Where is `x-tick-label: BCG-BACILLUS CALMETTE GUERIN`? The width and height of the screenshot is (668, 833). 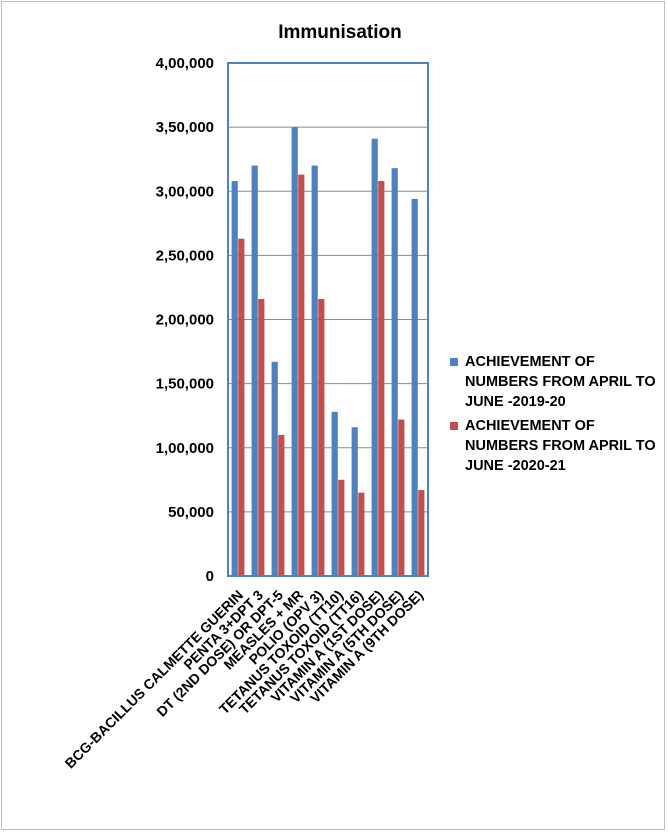 x-tick-label: BCG-BACILLUS CALMETTE GUERIN is located at coordinates (154, 679).